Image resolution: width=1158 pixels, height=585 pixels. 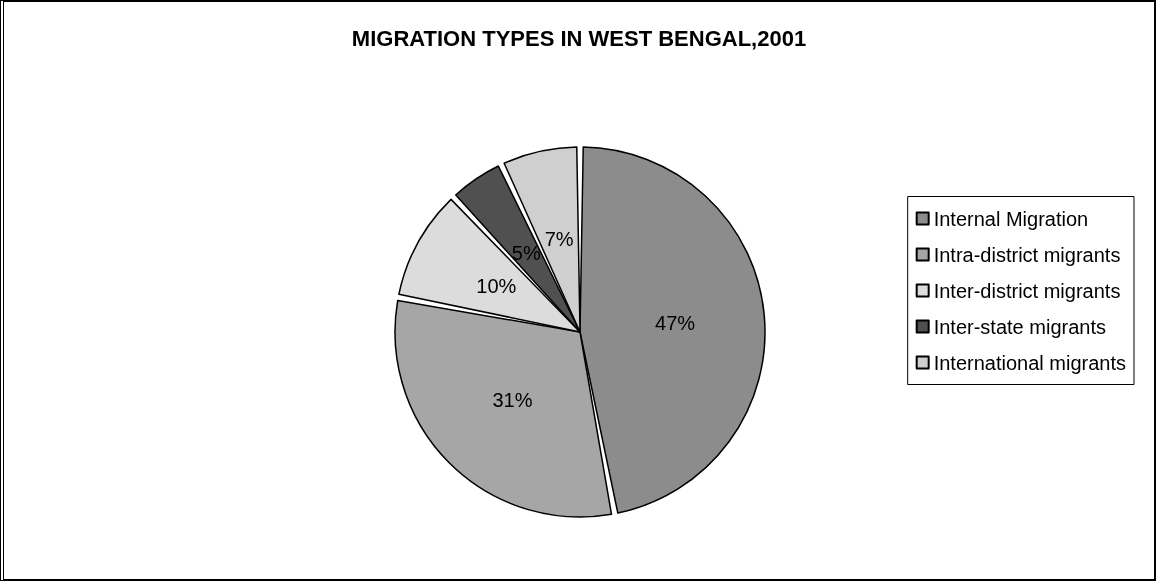 I want to click on legend-label: Intra-district migrants, so click(x=1027, y=254).